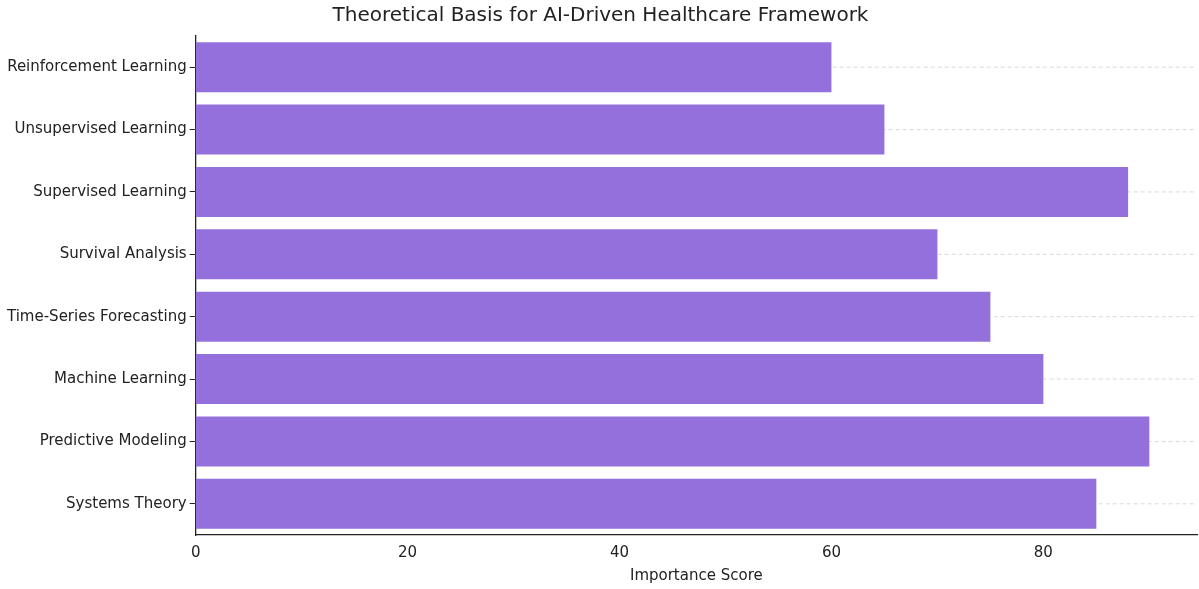 This screenshot has width=1199, height=589. I want to click on x-tick-label: 60, so click(831, 551).